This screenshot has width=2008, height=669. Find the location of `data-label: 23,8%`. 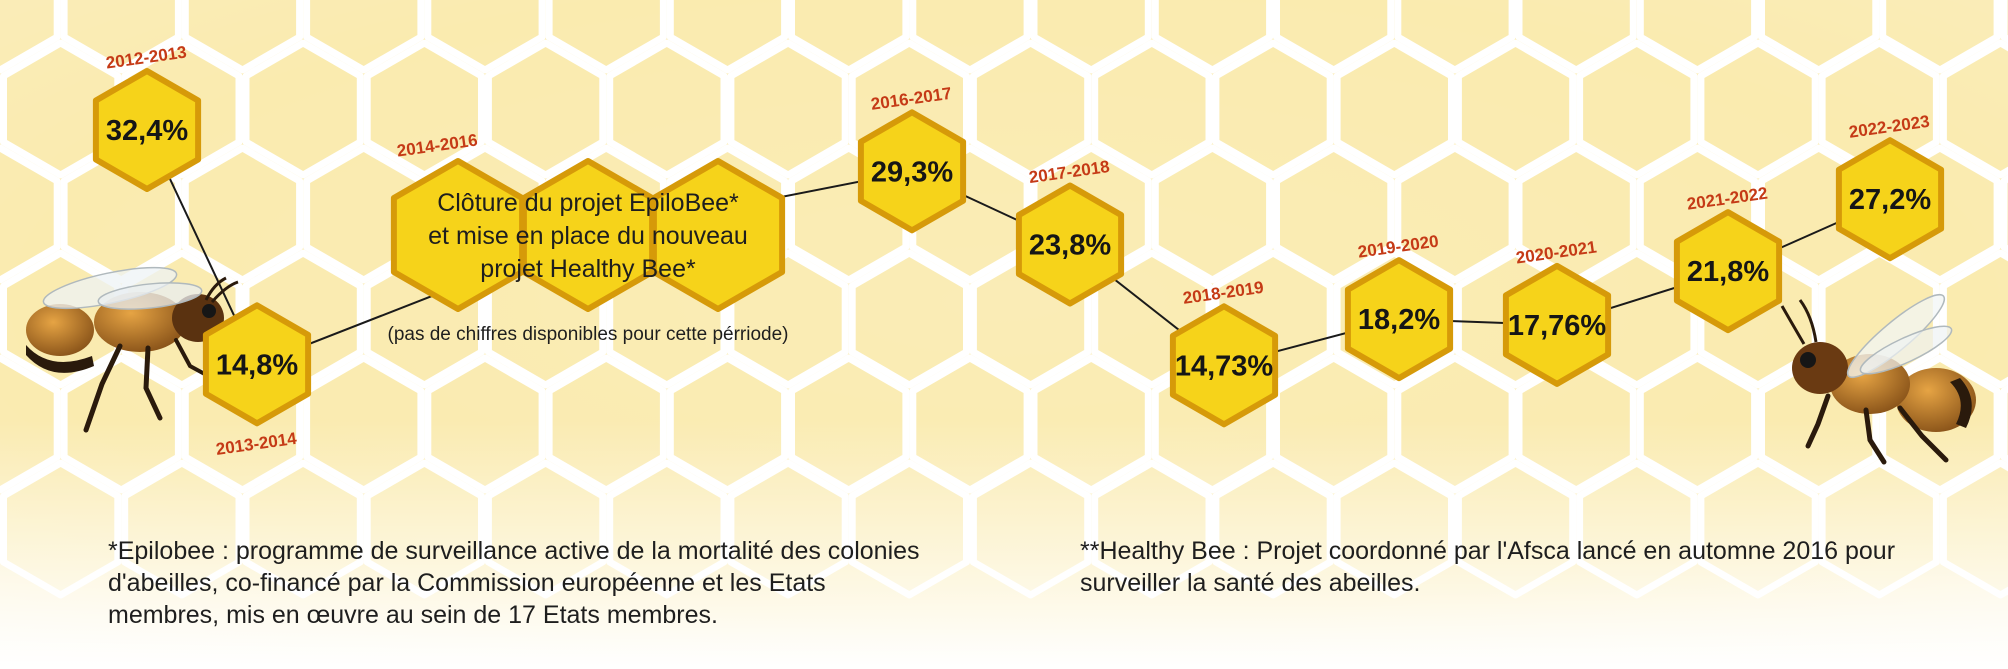

data-label: 23,8% is located at coordinates (1070, 246).